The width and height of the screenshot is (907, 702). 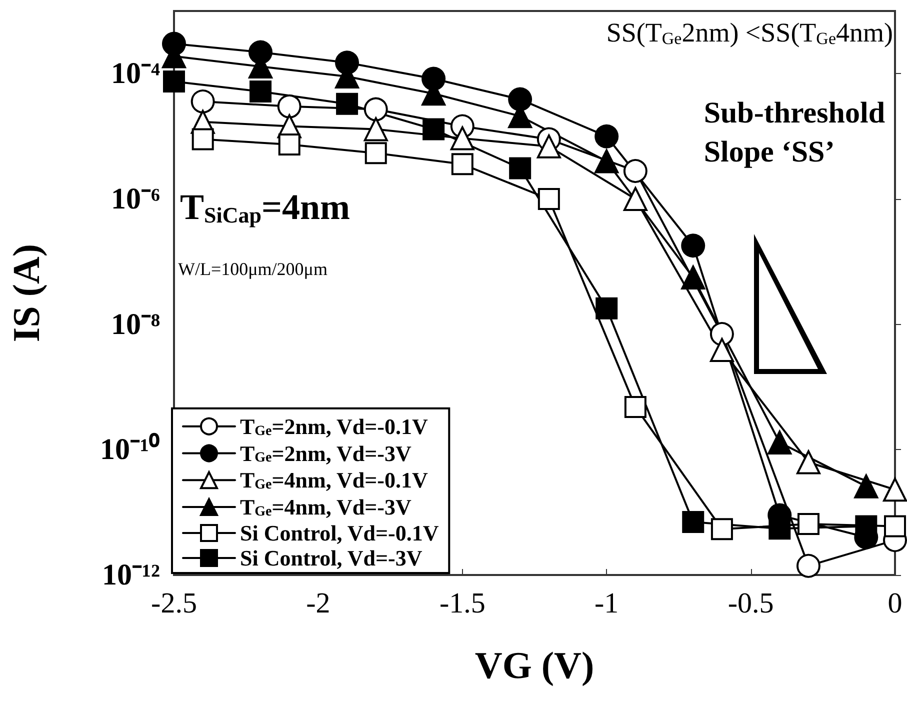 What do you see at coordinates (462, 604) in the screenshot?
I see `x-tick-label: -1.5` at bounding box center [462, 604].